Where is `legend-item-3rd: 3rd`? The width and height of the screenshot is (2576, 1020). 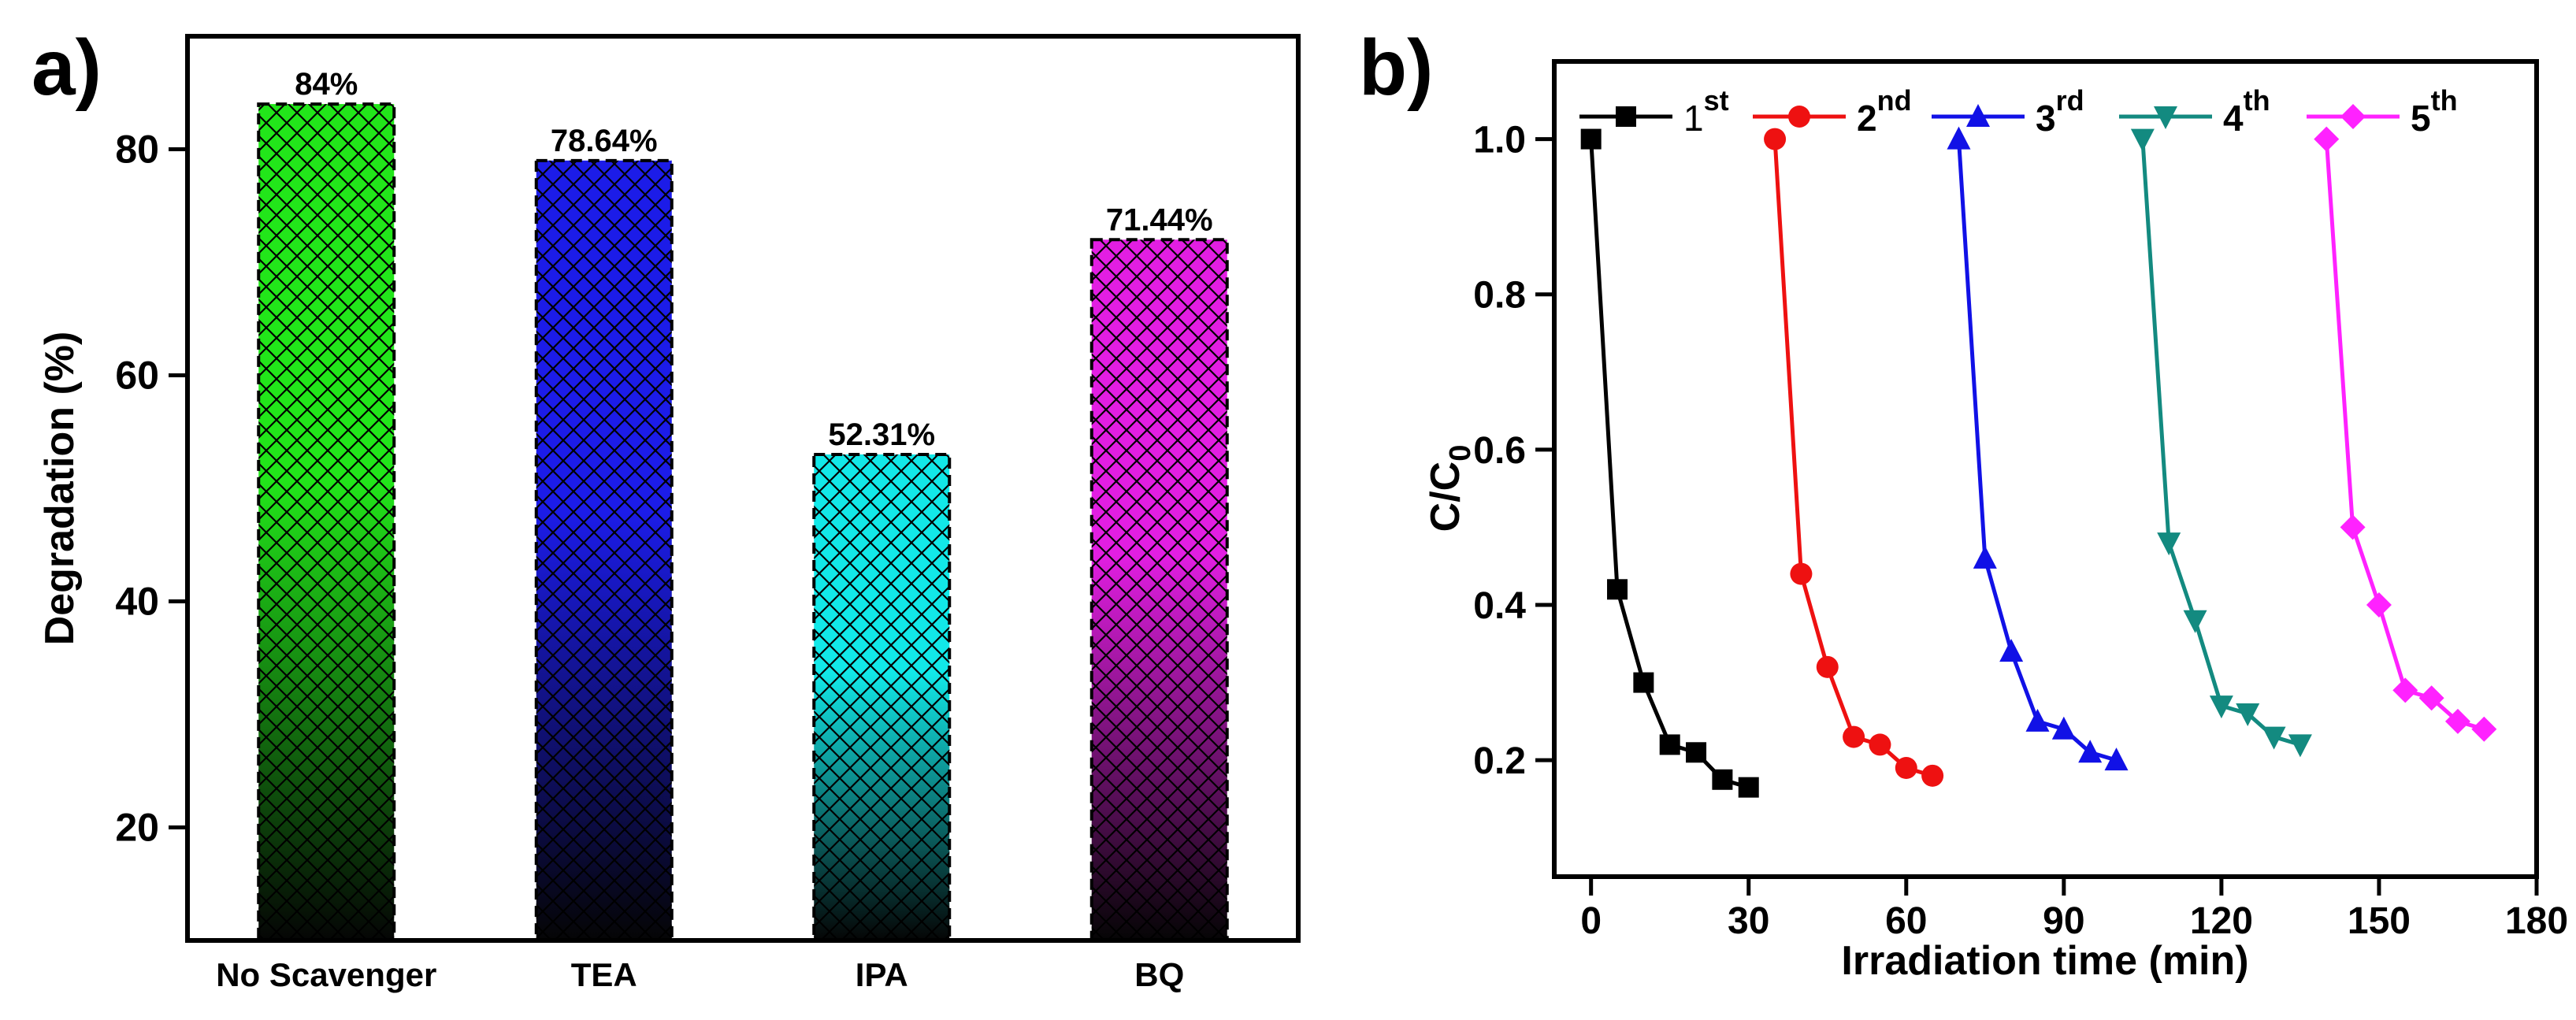 legend-item-3rd: 3rd is located at coordinates (2008, 111).